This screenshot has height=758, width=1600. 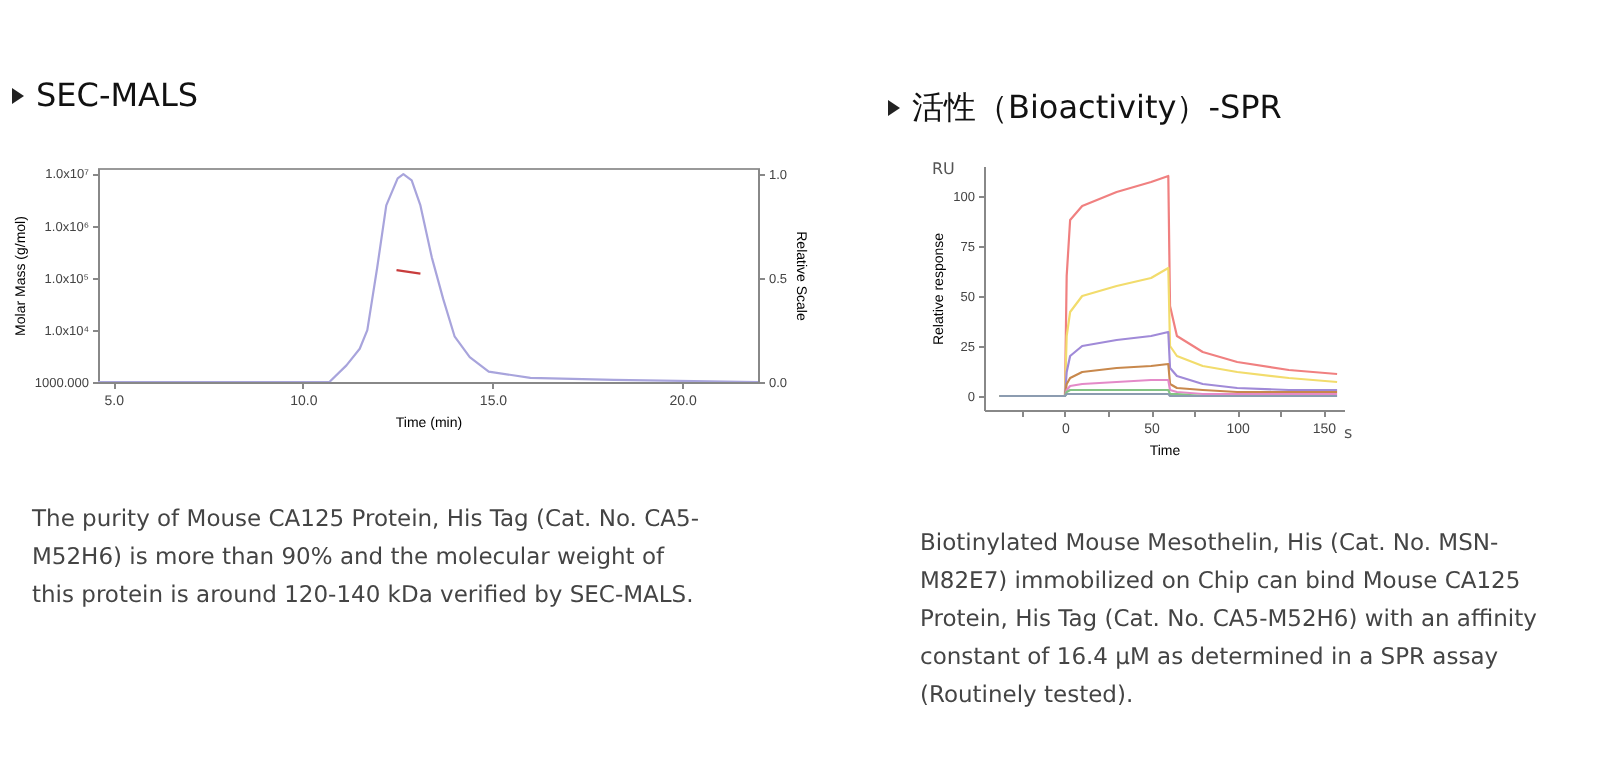 I want to click on text: s, so click(x=1348, y=433).